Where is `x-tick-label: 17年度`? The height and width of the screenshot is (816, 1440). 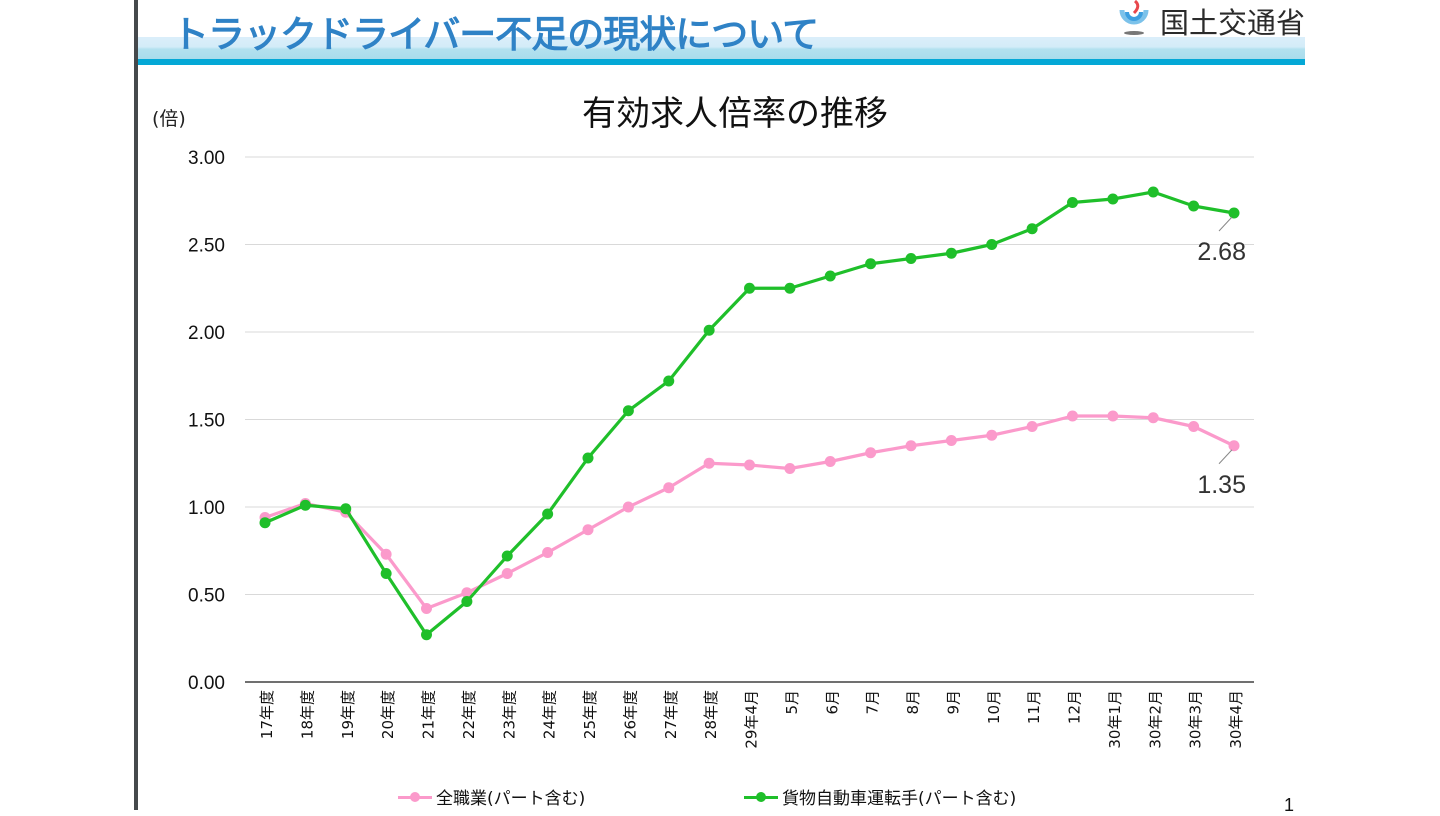 x-tick-label: 17年度 is located at coordinates (267, 714).